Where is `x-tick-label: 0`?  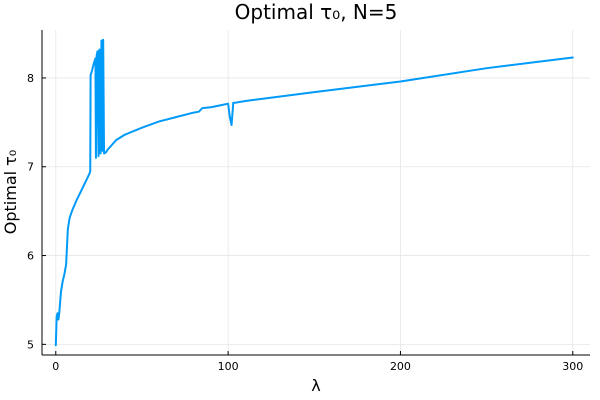
x-tick-label: 0 is located at coordinates (55, 366).